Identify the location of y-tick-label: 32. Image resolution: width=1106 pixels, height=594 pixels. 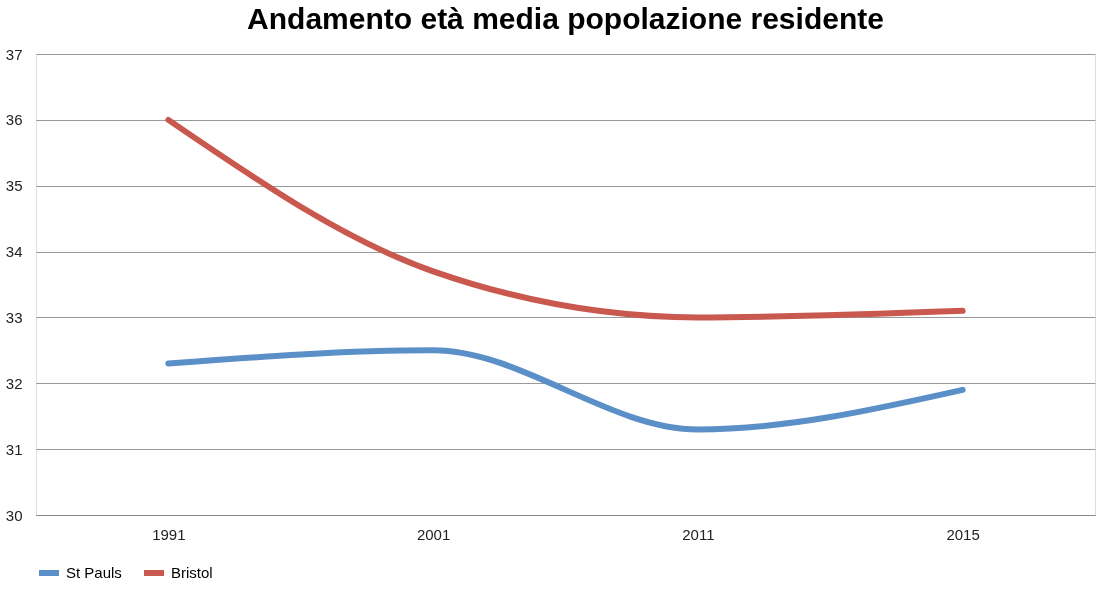
(14, 383).